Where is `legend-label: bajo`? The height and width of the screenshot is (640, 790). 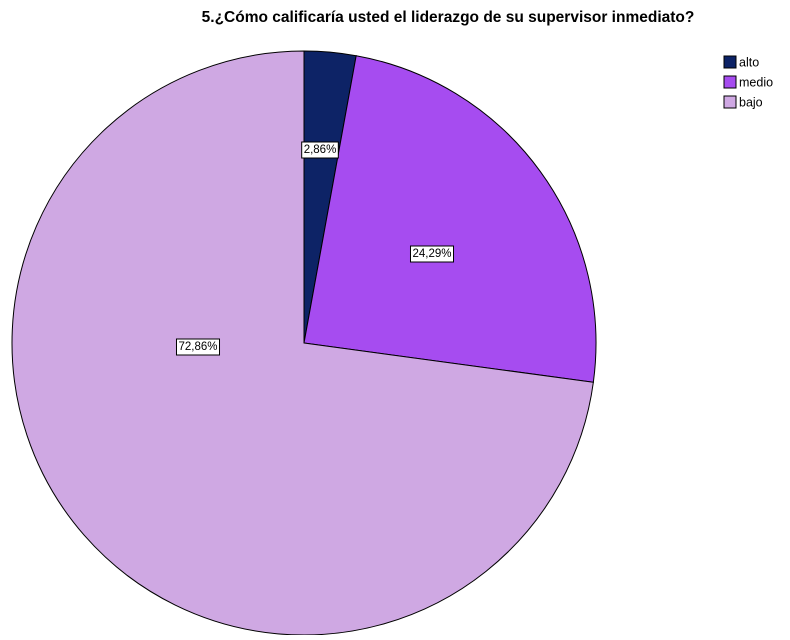 legend-label: bajo is located at coordinates (751, 102).